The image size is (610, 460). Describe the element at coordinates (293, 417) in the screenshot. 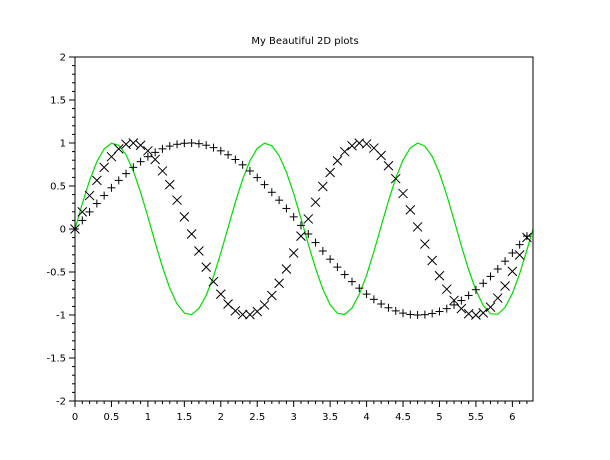

I see `x-tick-label: 3` at that location.